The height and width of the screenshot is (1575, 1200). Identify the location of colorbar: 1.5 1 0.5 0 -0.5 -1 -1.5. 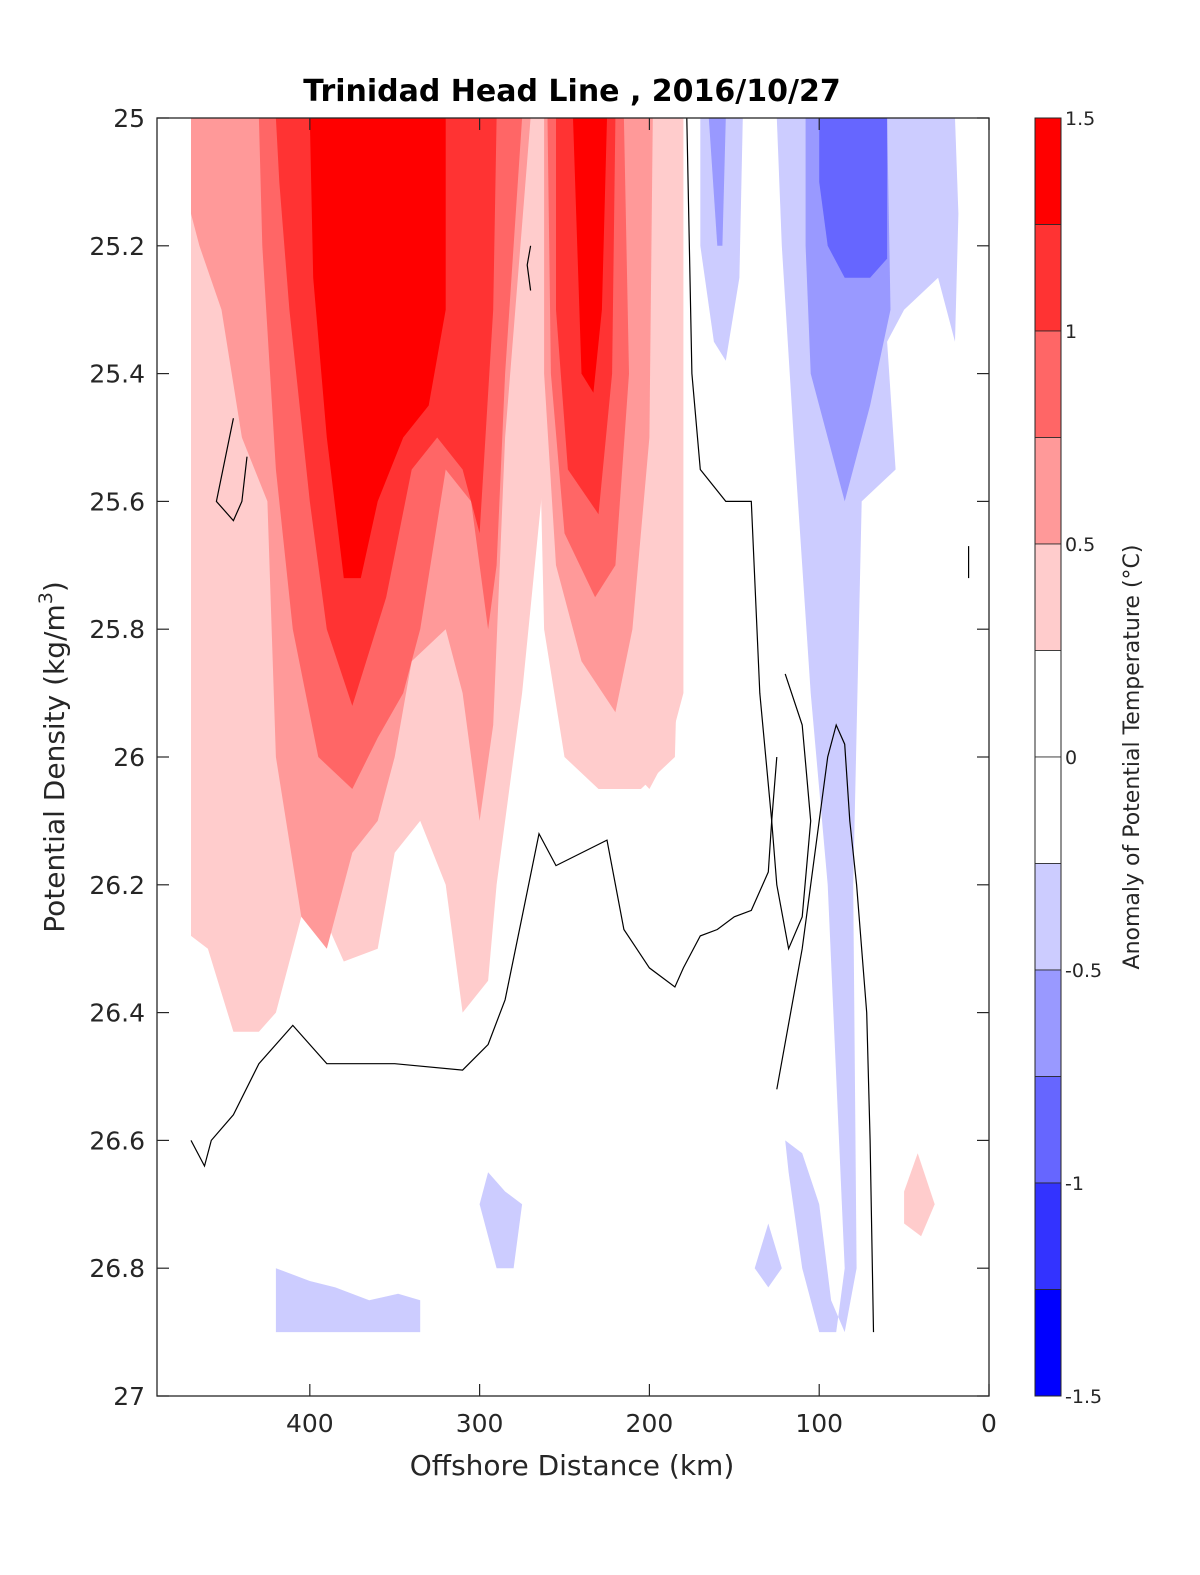
(1068, 758).